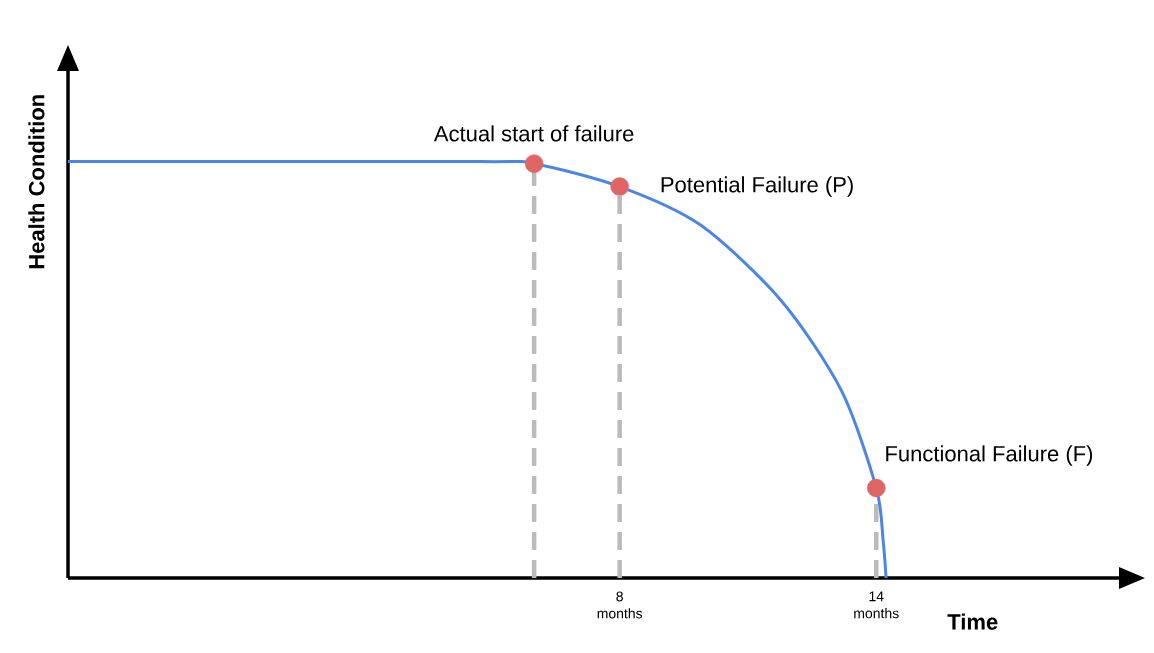 Image resolution: width=1154 pixels, height=653 pixels. What do you see at coordinates (620, 605) in the screenshot?
I see `x-tick-label: 8 months` at bounding box center [620, 605].